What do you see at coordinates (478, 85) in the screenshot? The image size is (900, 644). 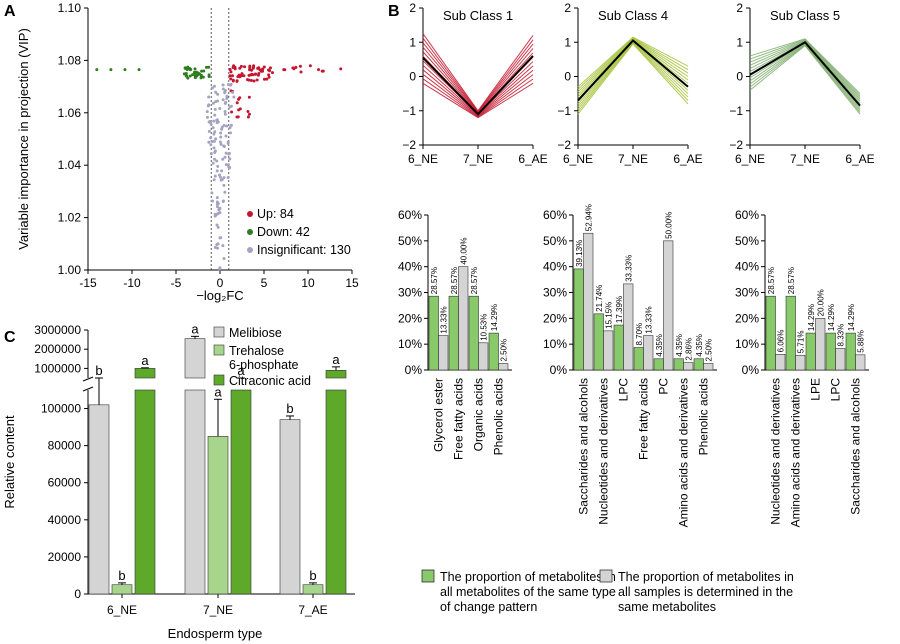 I see `mean-line` at bounding box center [478, 85].